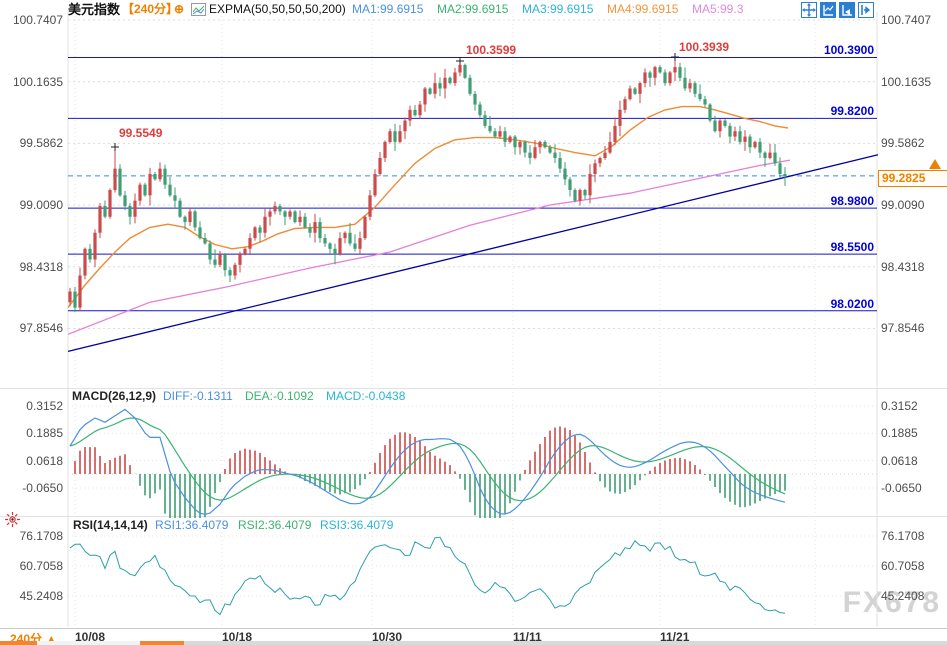 Image resolution: width=947 pixels, height=645 pixels. Describe the element at coordinates (277, 9) in the screenshot. I see `indicator-label: EXPMA(50,50,50,50,200)` at that location.